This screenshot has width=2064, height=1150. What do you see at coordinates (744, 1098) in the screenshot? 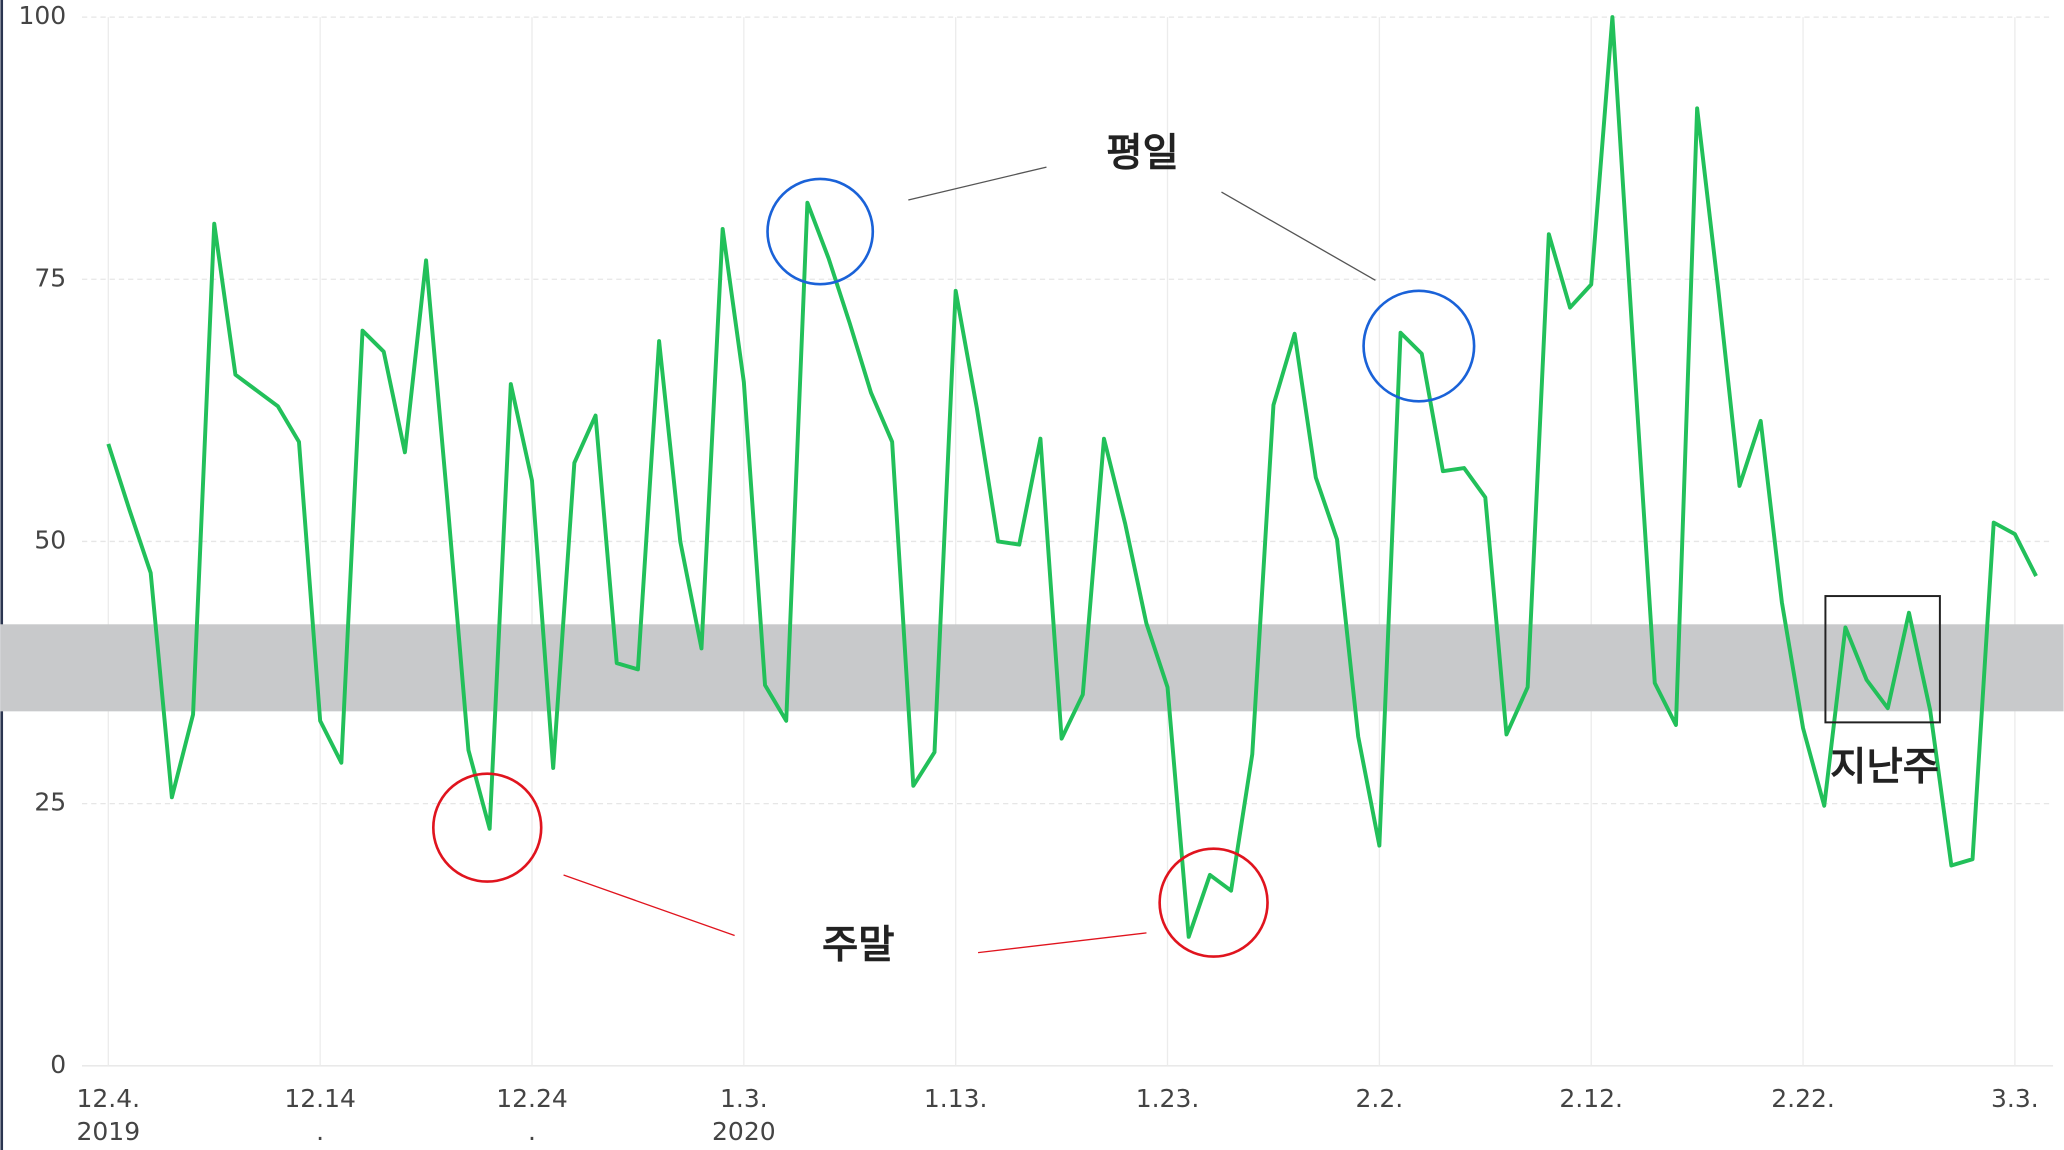
I see `x-tick-label: 1.3.` at bounding box center [744, 1098].